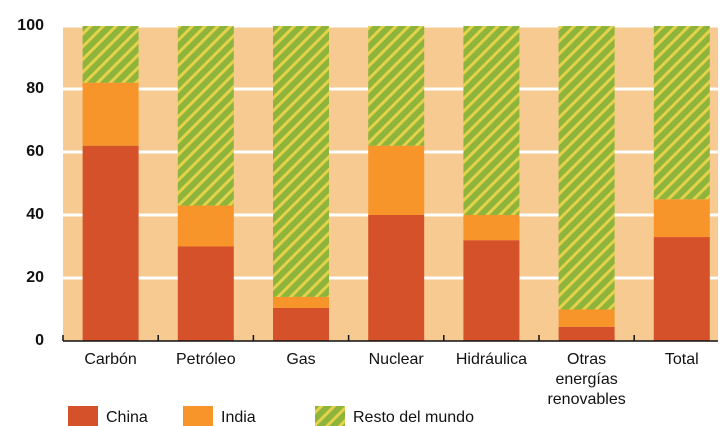 This screenshot has width=724, height=426. I want to click on x-tick-label: Total, so click(682, 359).